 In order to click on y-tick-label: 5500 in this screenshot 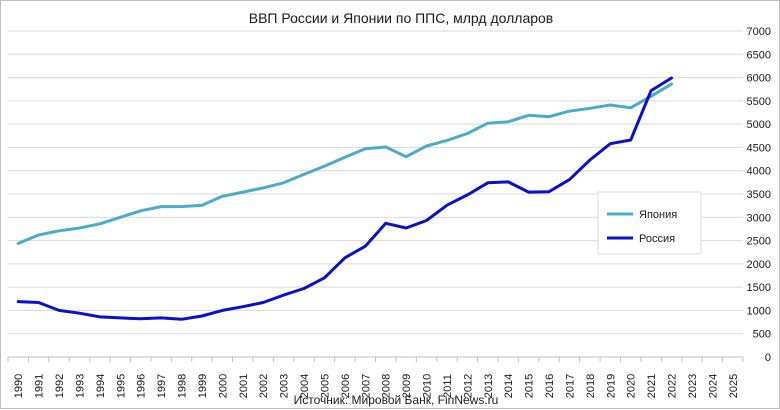, I will do `click(759, 102)`.